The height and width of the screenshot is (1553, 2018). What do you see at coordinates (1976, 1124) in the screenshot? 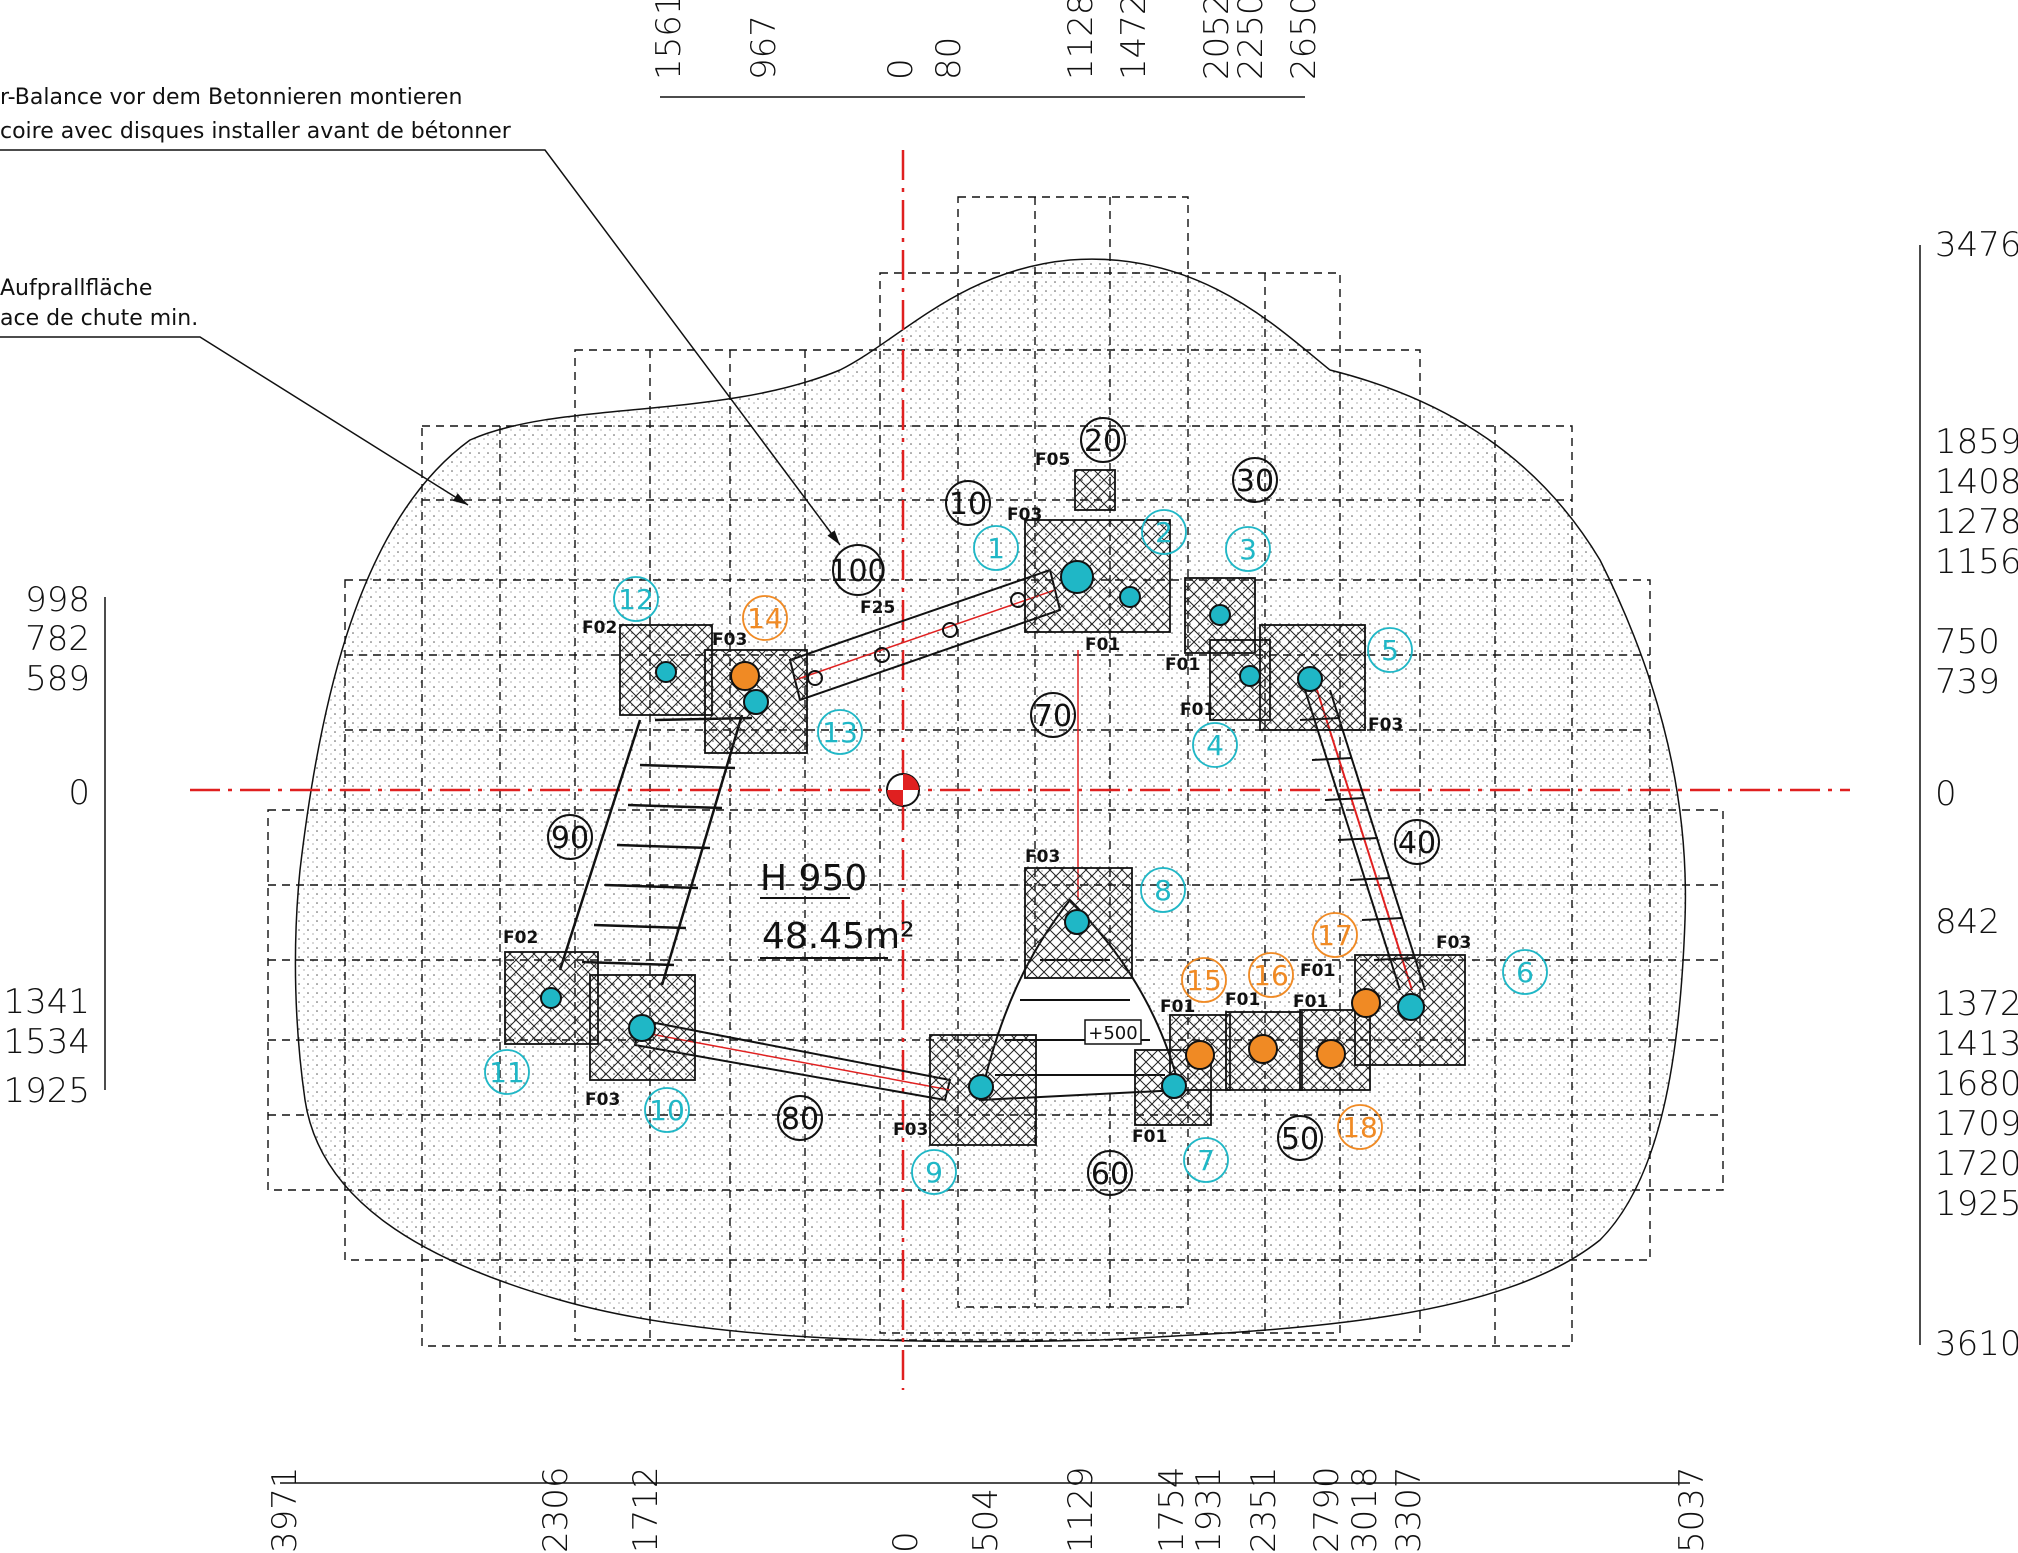
I see `svg-text: 1709` at bounding box center [1976, 1124].